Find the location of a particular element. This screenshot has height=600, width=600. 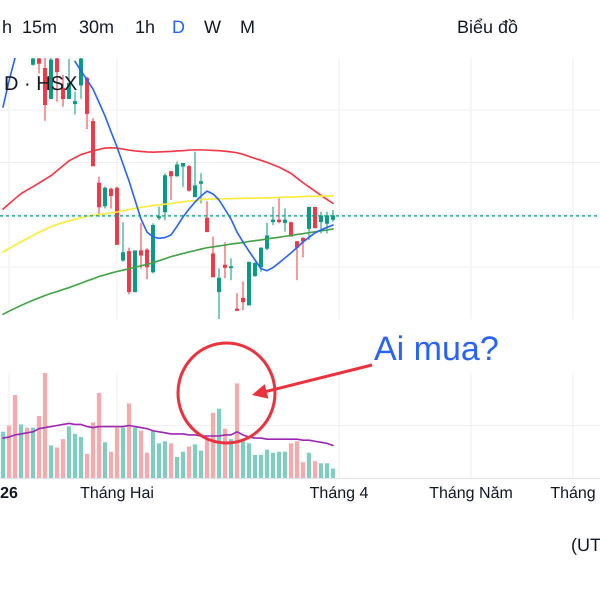

x-tick-label: 26 is located at coordinates (9, 493).